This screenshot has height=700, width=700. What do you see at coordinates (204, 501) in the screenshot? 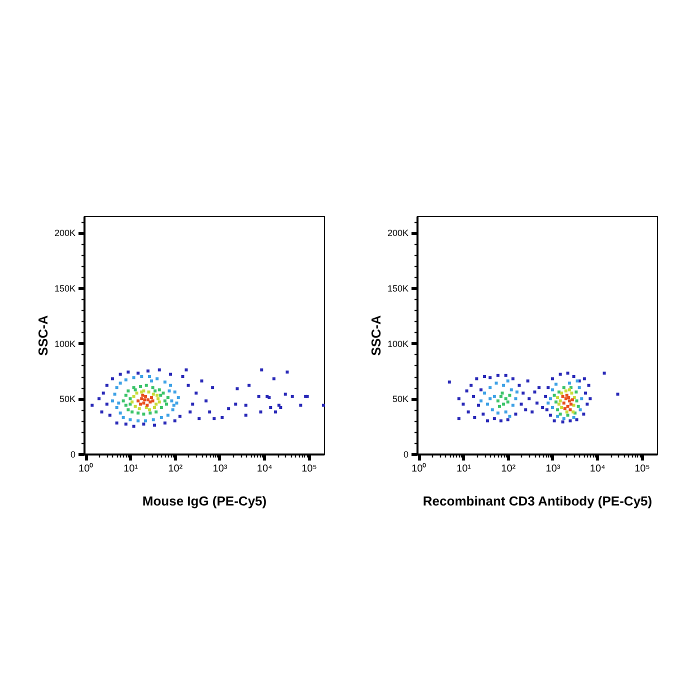
I see `x-axis-title: Mouse IgG (PE-Cy5)` at bounding box center [204, 501].